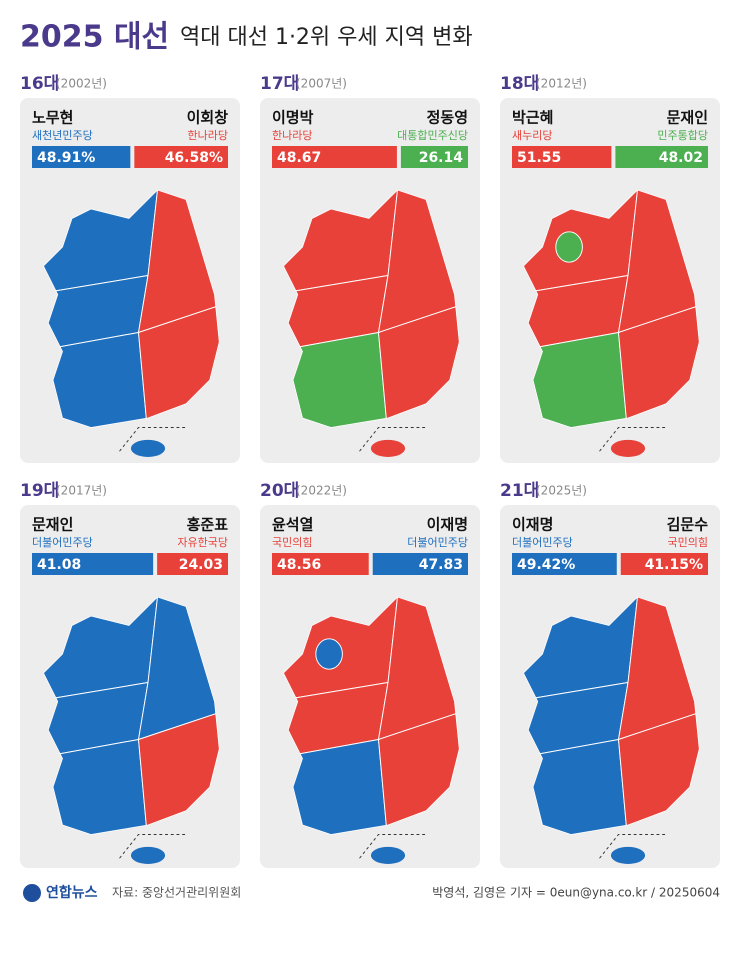 The height and width of the screenshot is (972, 740). I want to click on vote-share: 48.56, so click(299, 565).